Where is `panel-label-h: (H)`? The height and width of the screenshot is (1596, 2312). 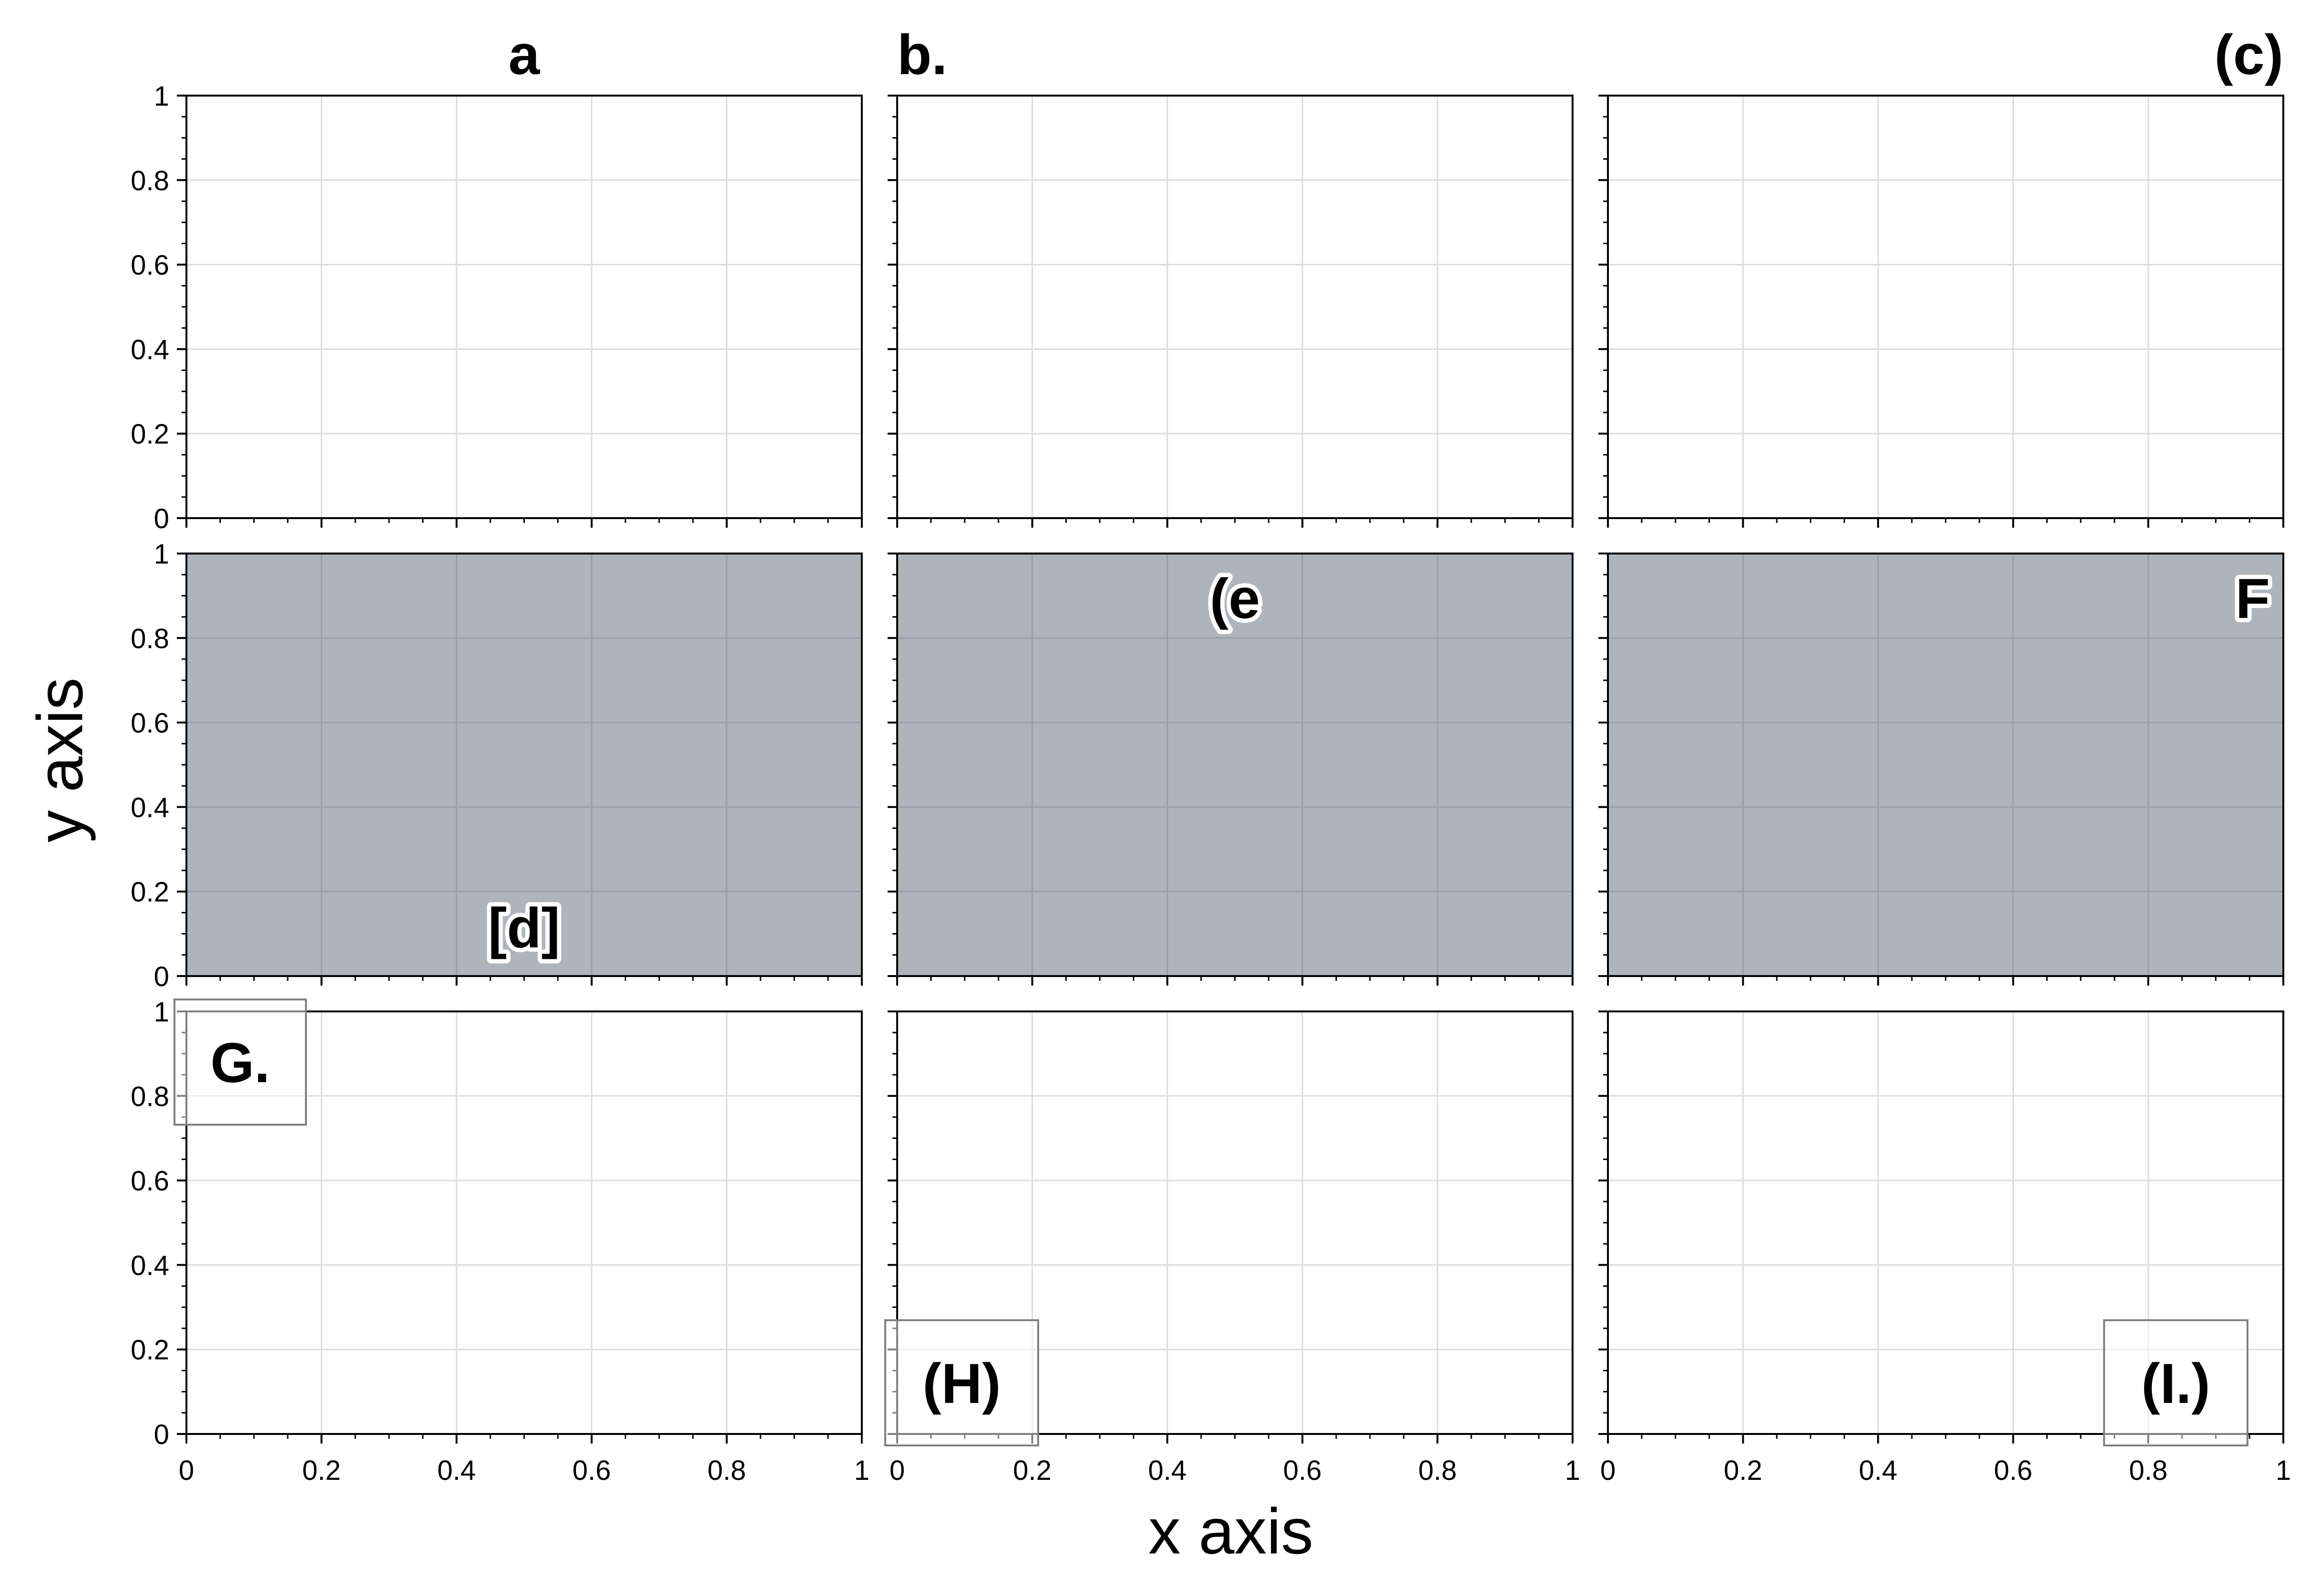
panel-label-h: (H) is located at coordinates (962, 1383).